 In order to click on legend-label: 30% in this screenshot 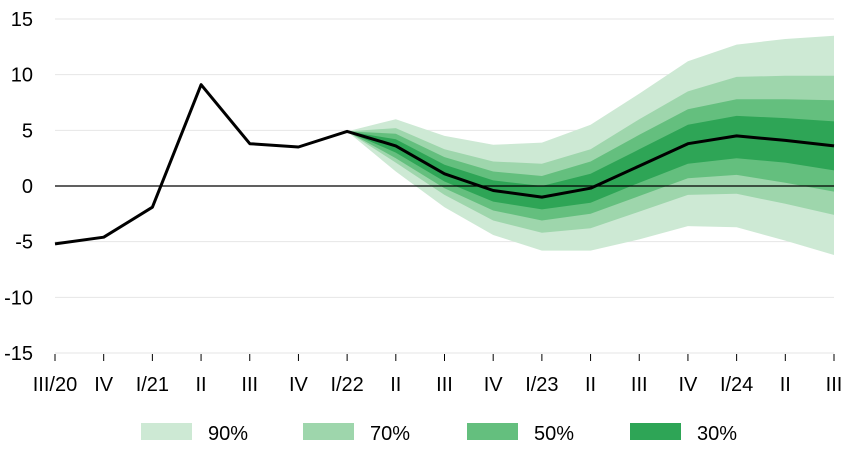, I will do `click(717, 434)`.